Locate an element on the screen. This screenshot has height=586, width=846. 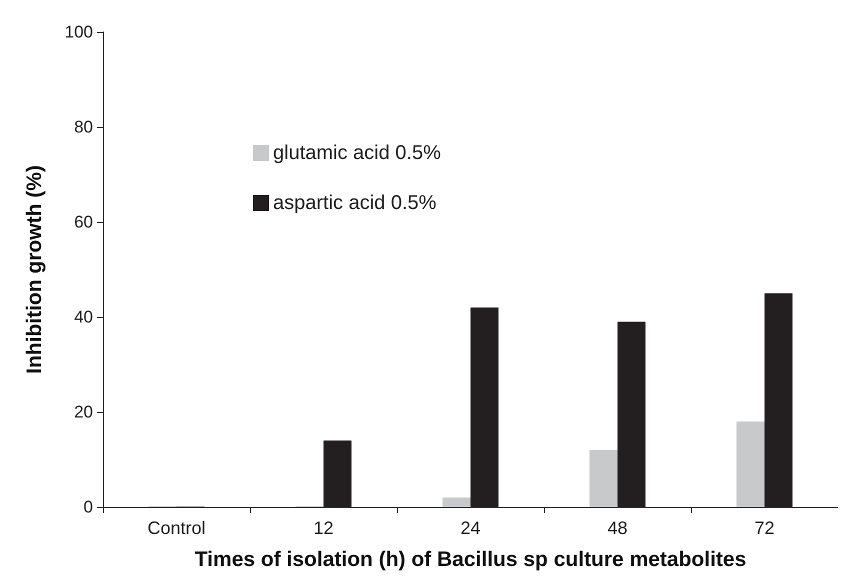
x-tick-label: Control is located at coordinates (176, 528).